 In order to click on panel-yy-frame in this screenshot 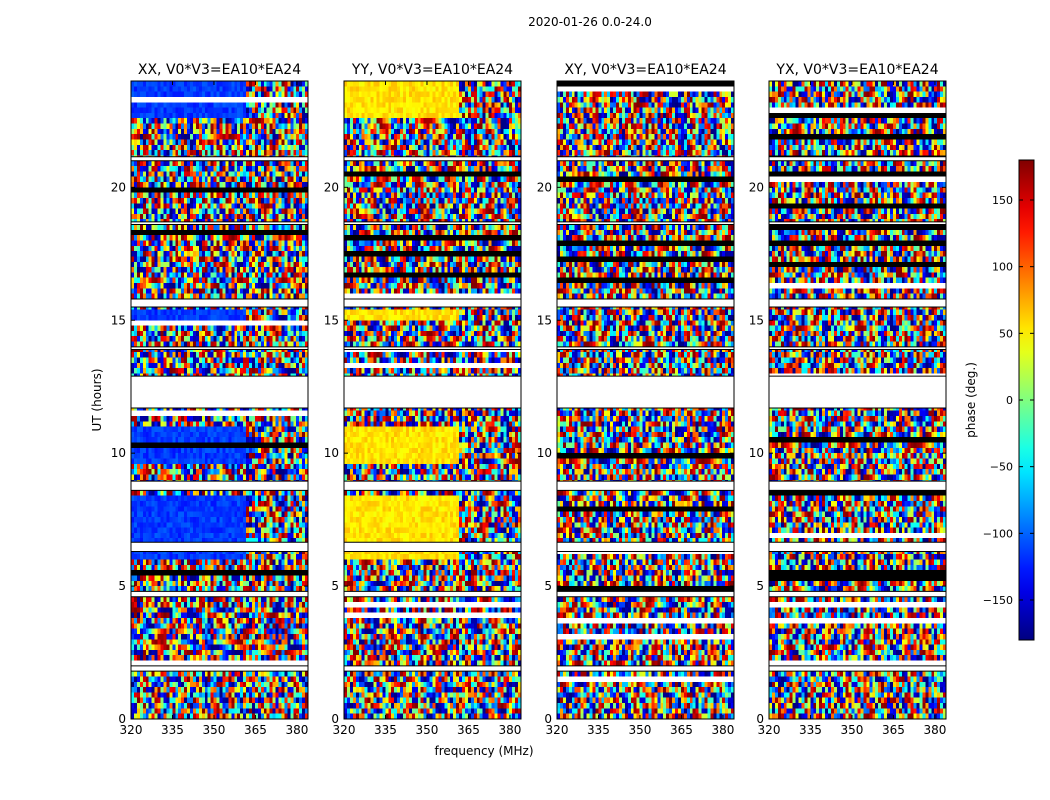, I will do `click(432, 400)`.